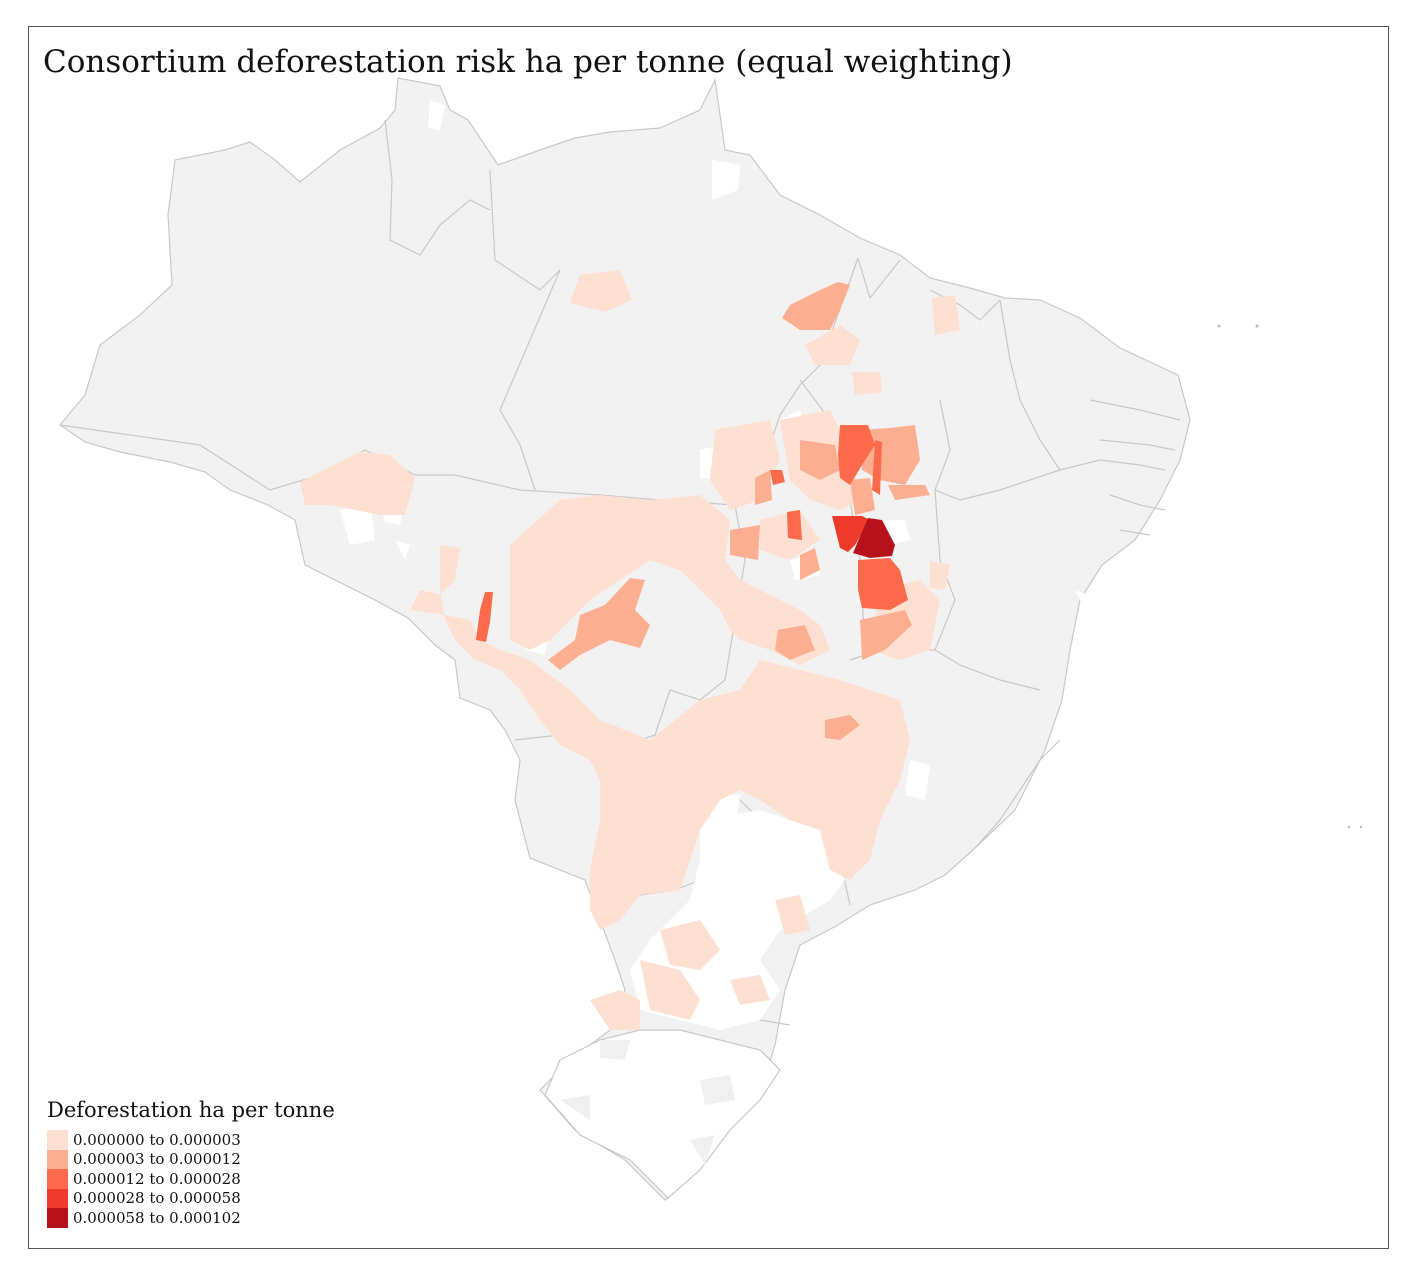 The width and height of the screenshot is (1418, 1276). I want to click on legend-label: 0.000000 to 0.000003, so click(157, 1139).